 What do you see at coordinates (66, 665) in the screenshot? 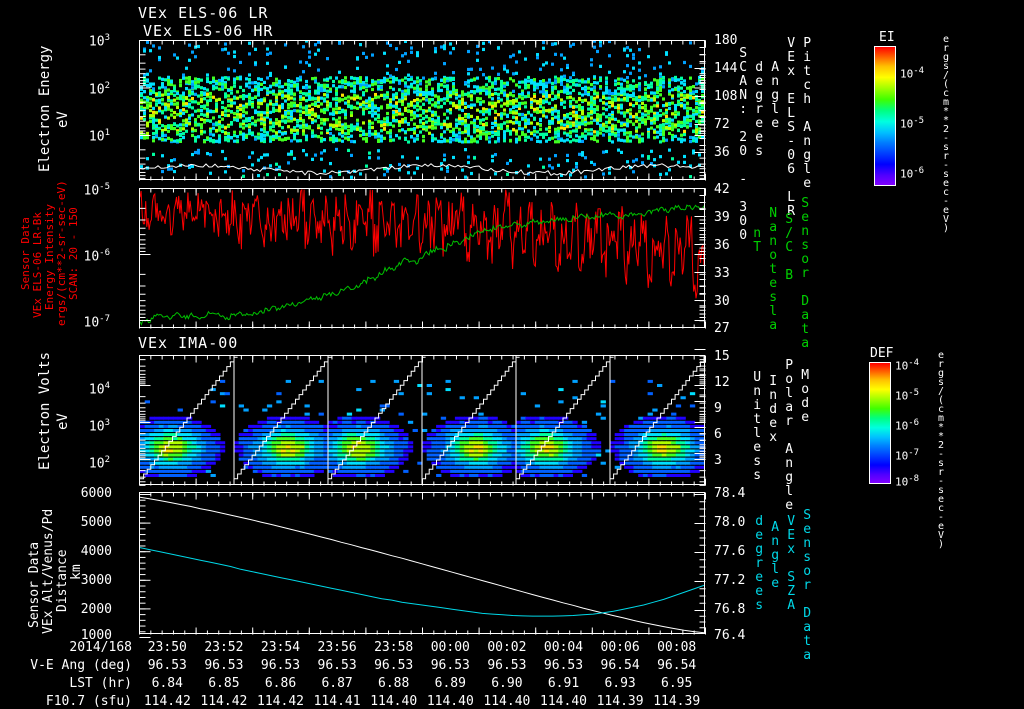
I see `row-label-ve-ang: V-E Ang (deg)` at bounding box center [66, 665].